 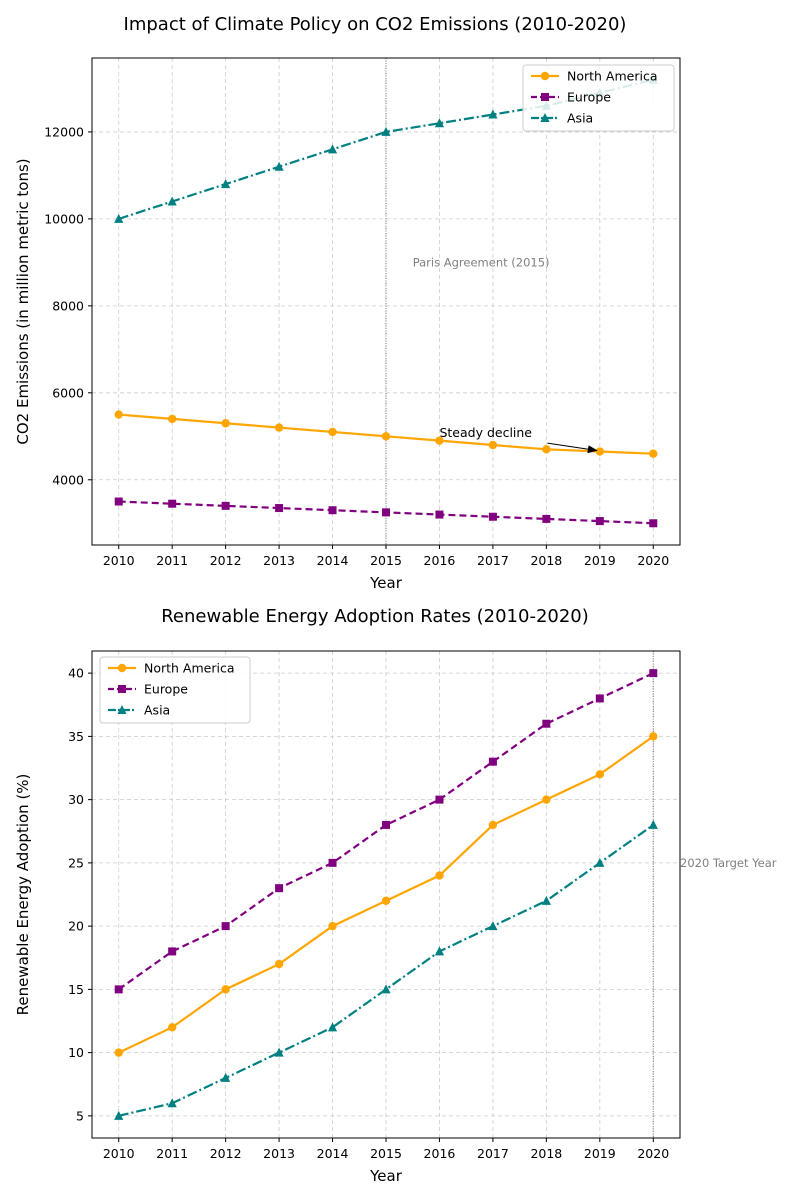 I want to click on y-tick-label: 30, so click(x=76, y=799).